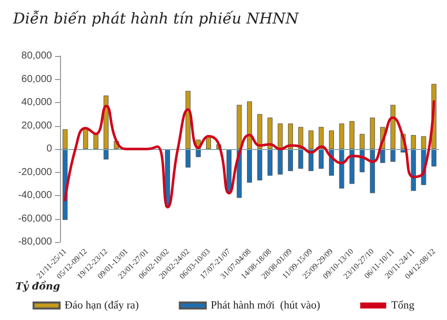  What do you see at coordinates (265, 306) in the screenshot?
I see `legend-label: Phát hành mới (hút vào)` at bounding box center [265, 306].